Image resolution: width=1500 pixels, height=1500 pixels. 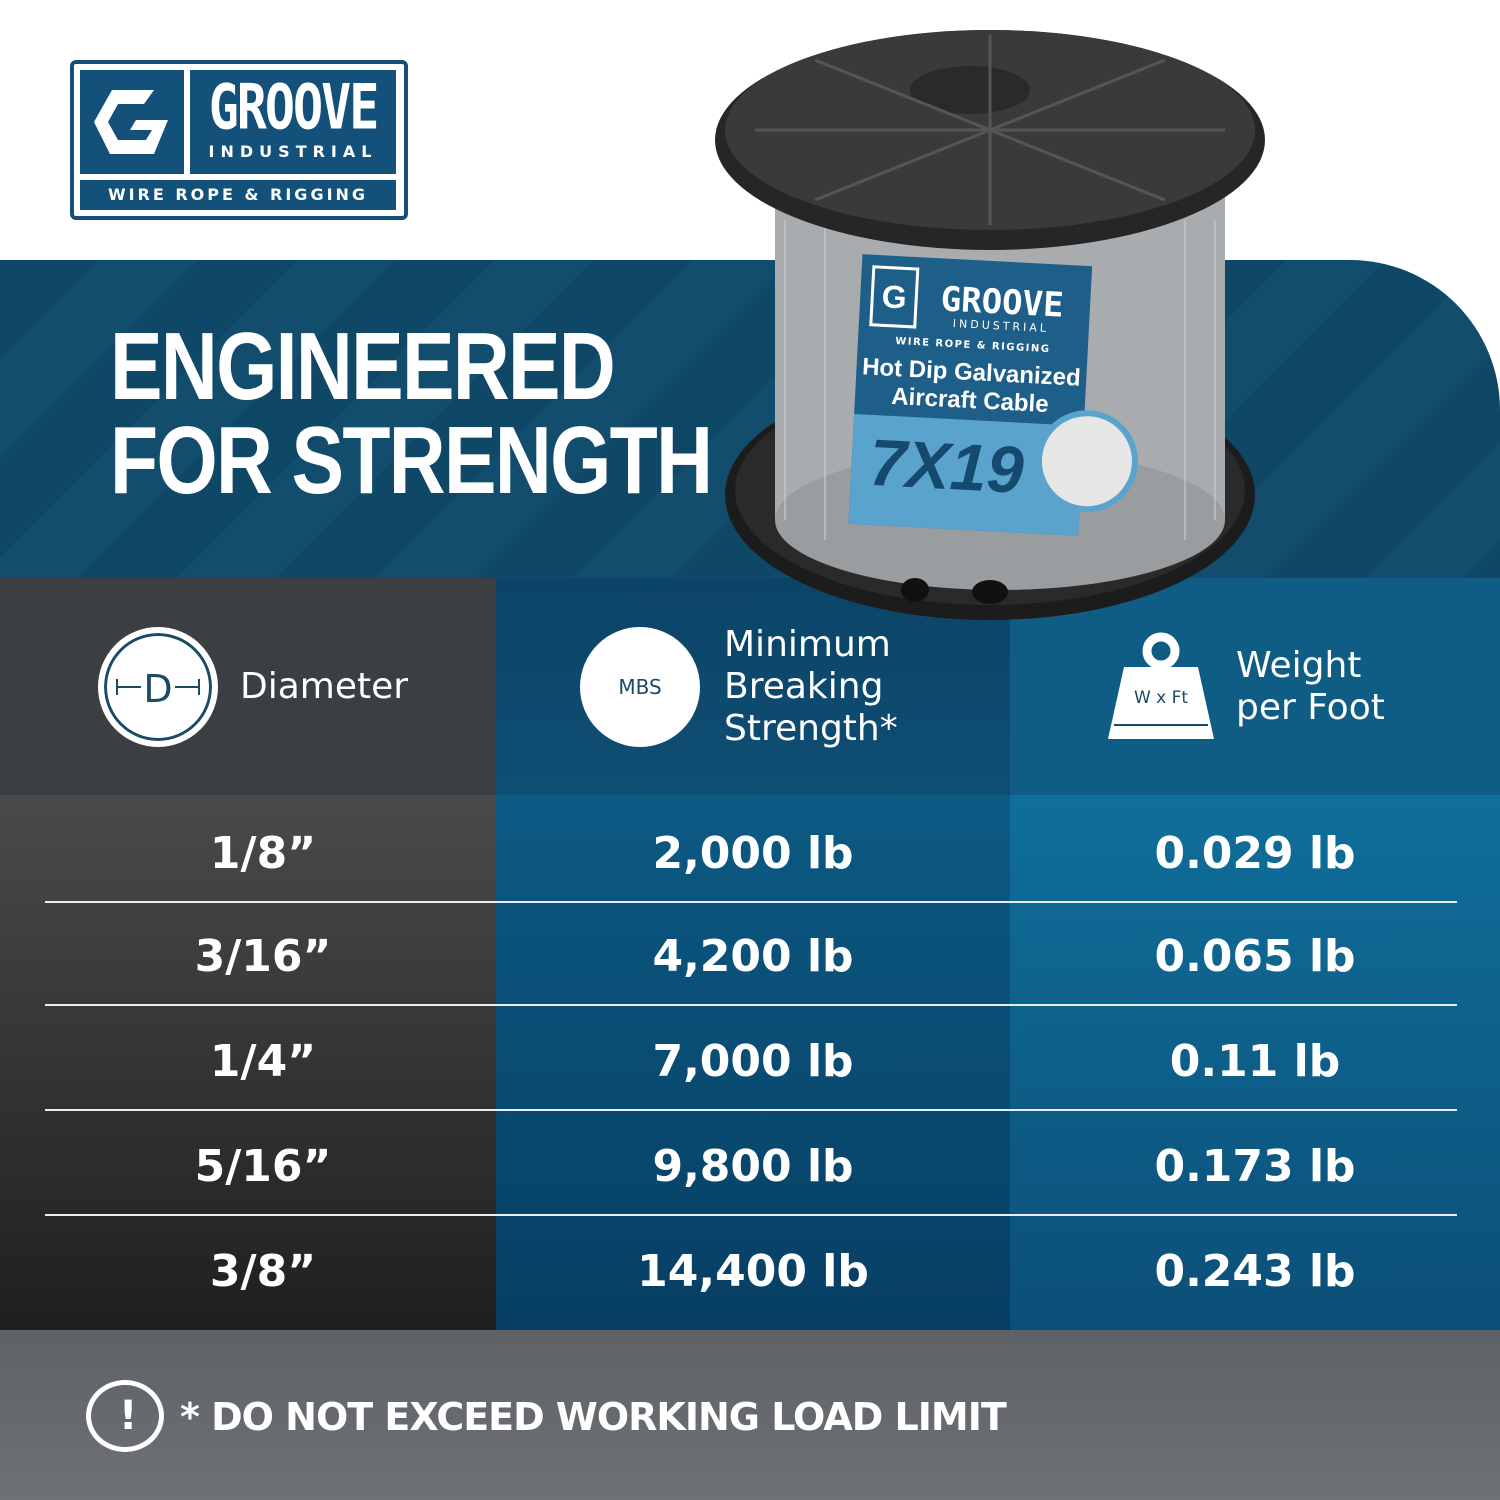 What do you see at coordinates (753, 853) in the screenshot?
I see `cell-mbs: 2,000 lb` at bounding box center [753, 853].